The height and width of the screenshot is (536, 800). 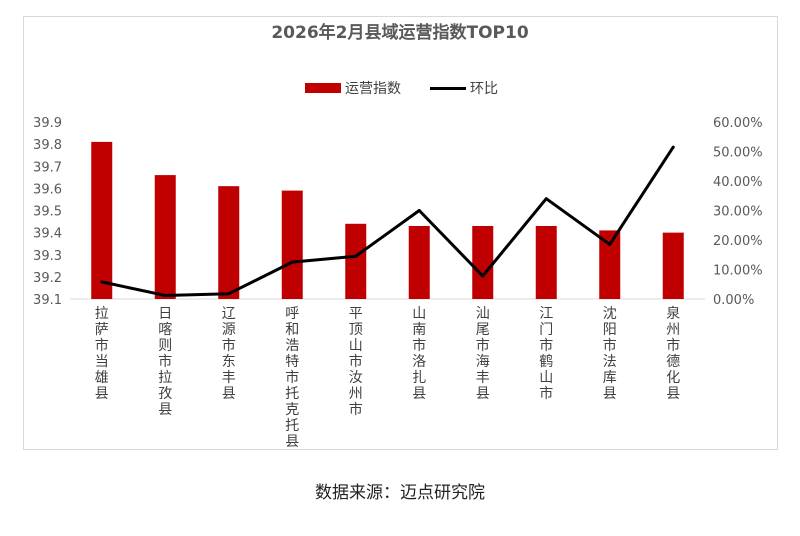 I want to click on chart-legend: 运营指数 环比, so click(x=400, y=88).